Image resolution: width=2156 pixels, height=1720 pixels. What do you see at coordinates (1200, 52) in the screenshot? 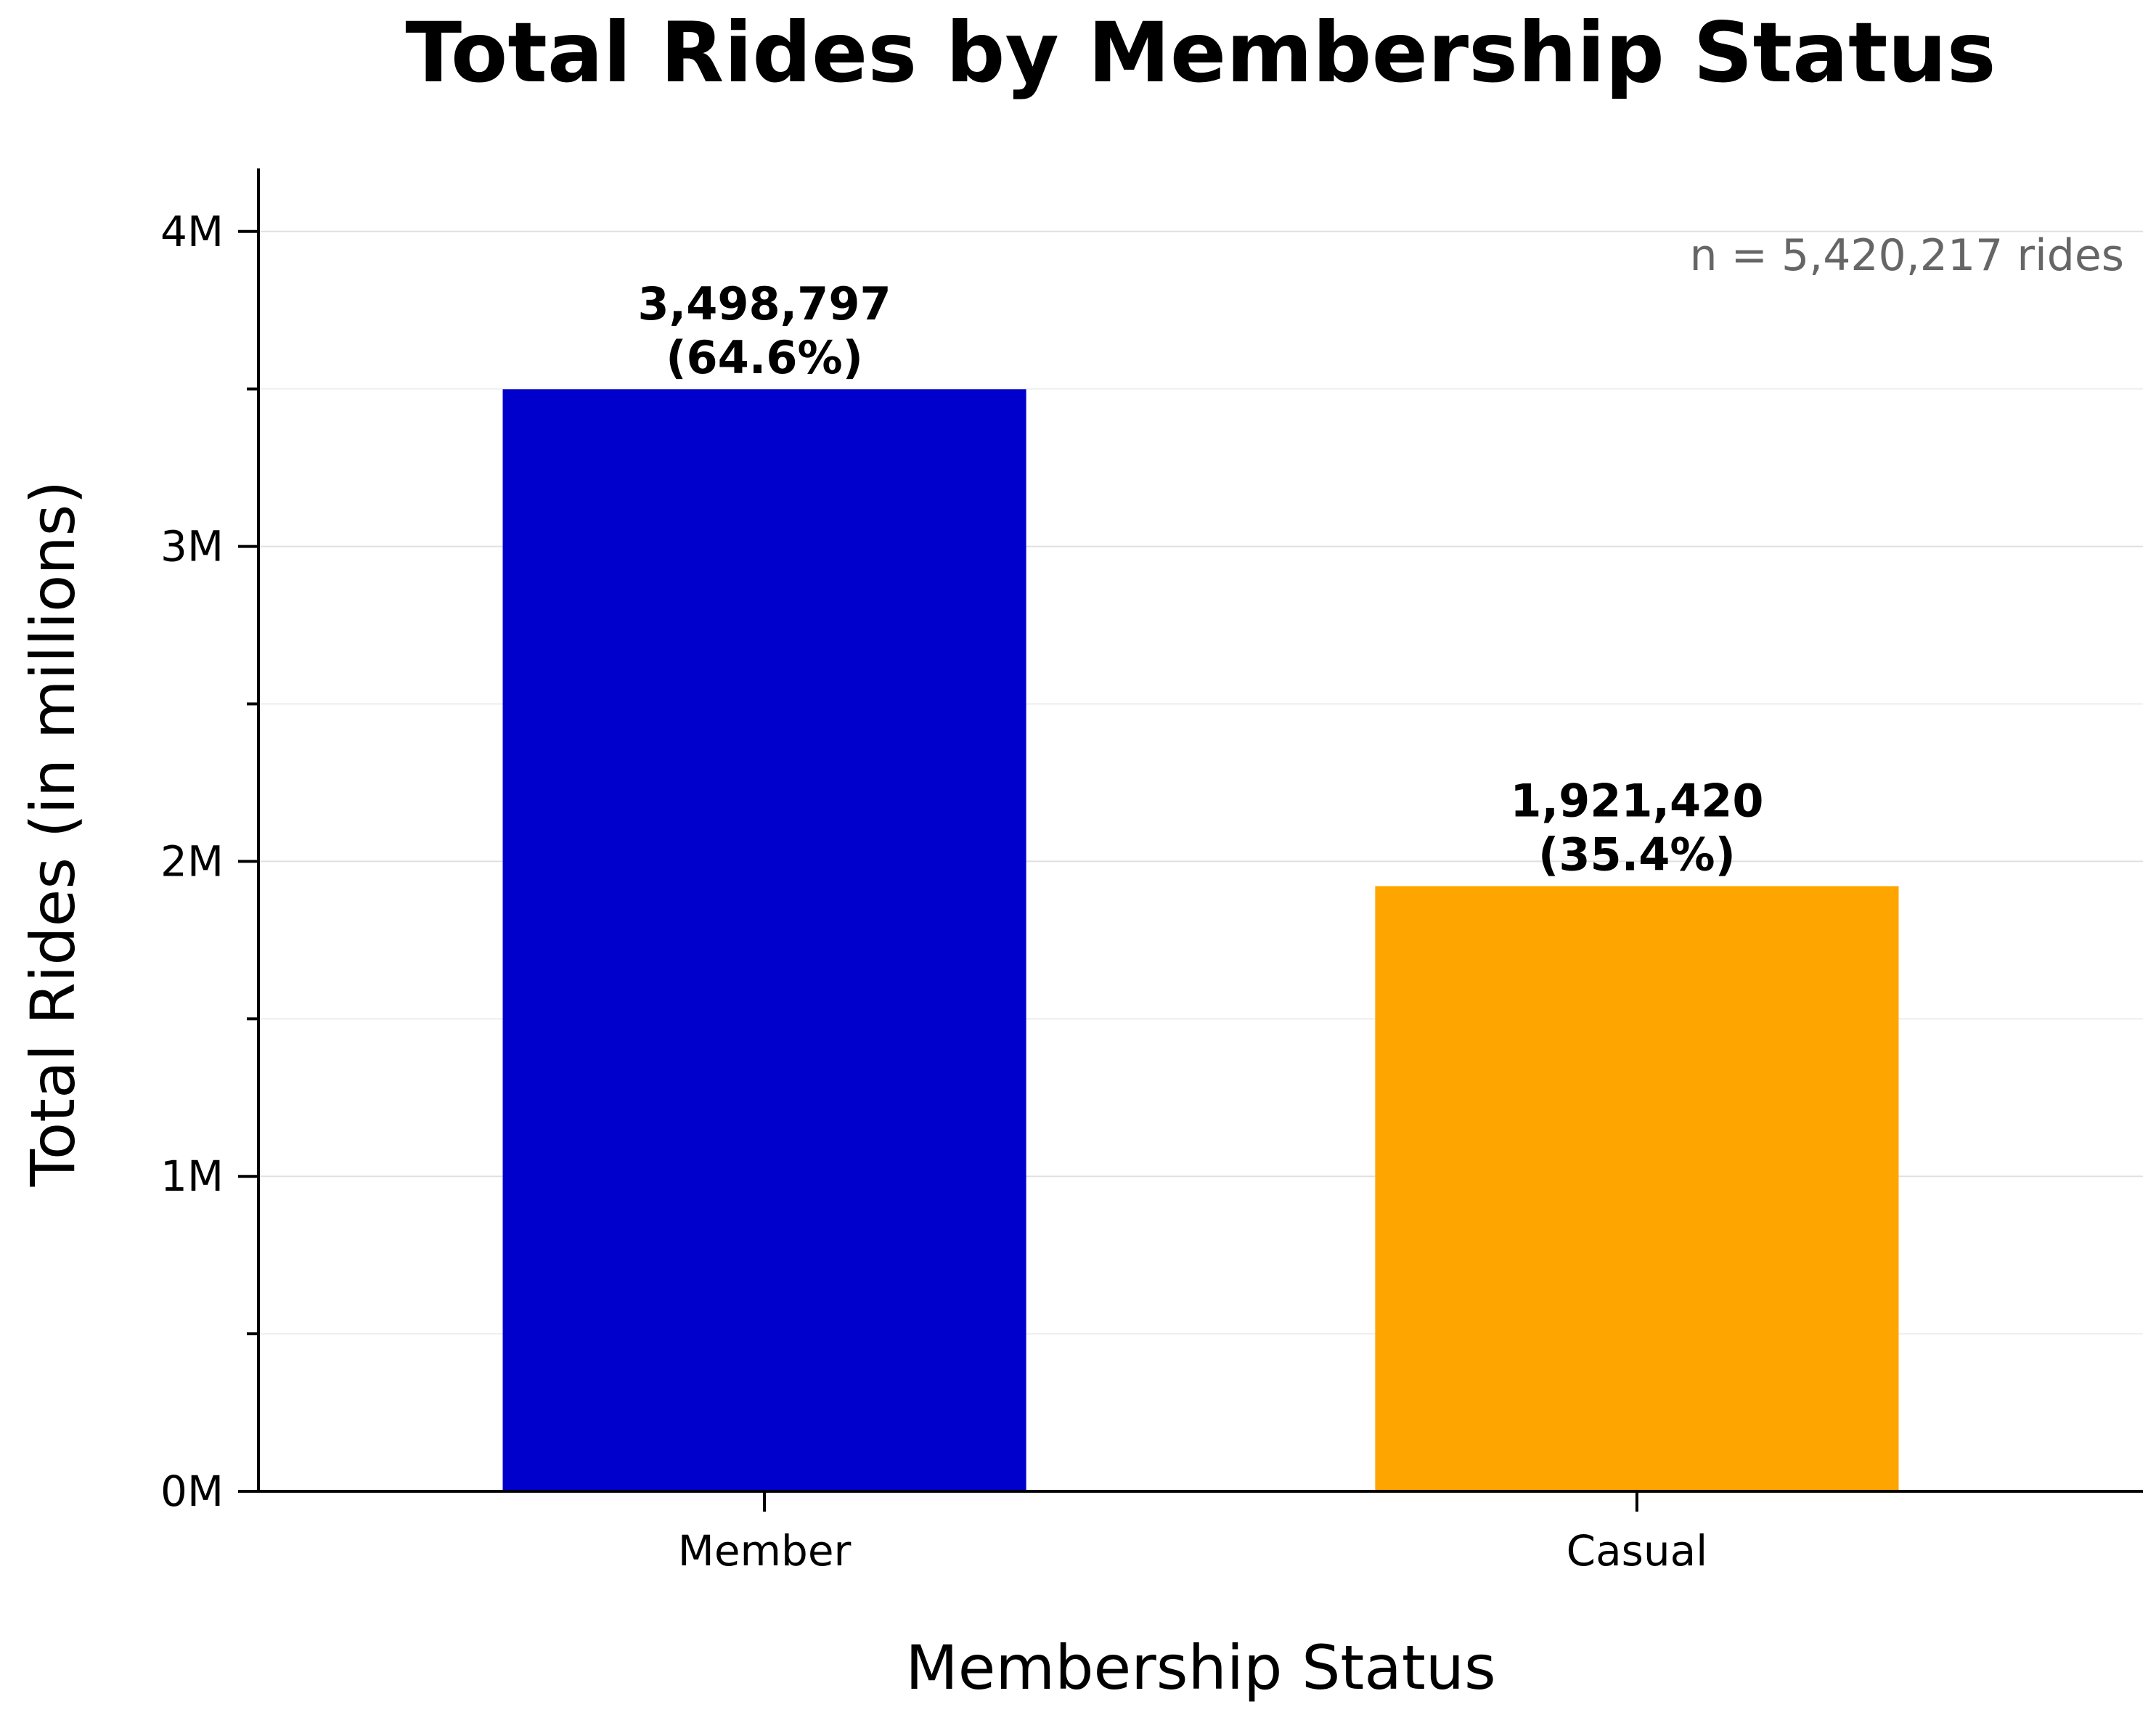
I see `chart-title: Total Rides by Membership Status` at bounding box center [1200, 52].